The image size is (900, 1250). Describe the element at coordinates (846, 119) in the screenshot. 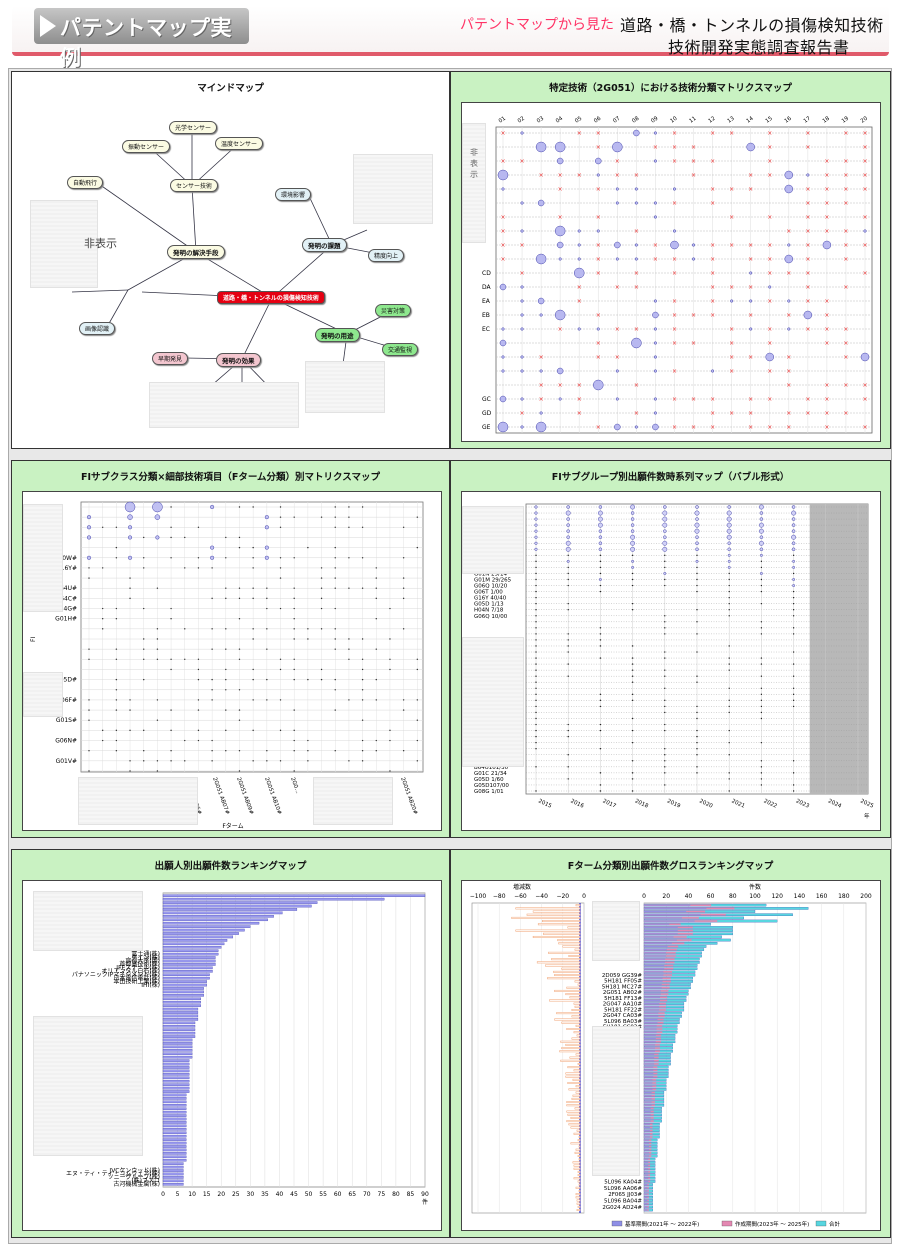

I see `col-label: 19` at that location.